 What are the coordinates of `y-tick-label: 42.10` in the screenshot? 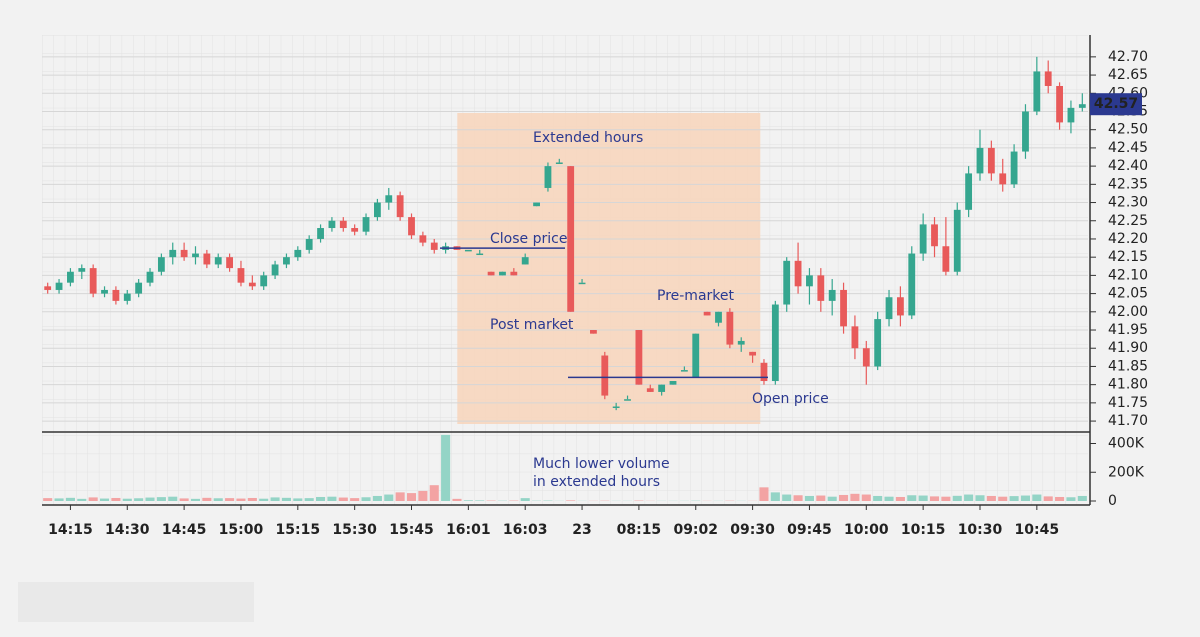 It's located at (1128, 275).